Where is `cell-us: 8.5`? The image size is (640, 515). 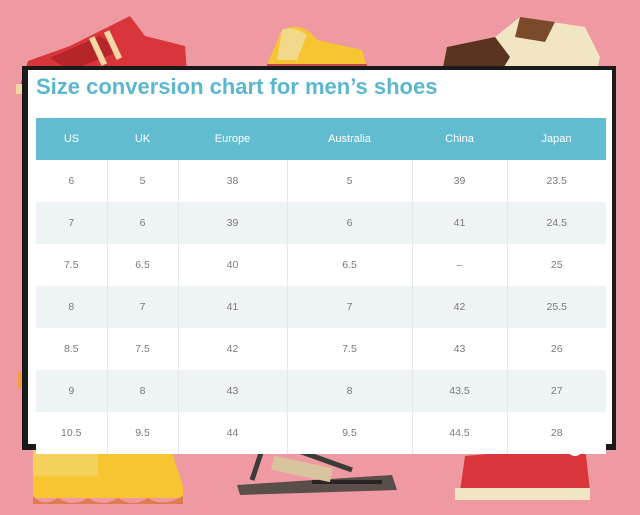 cell-us: 8.5 is located at coordinates (72, 349).